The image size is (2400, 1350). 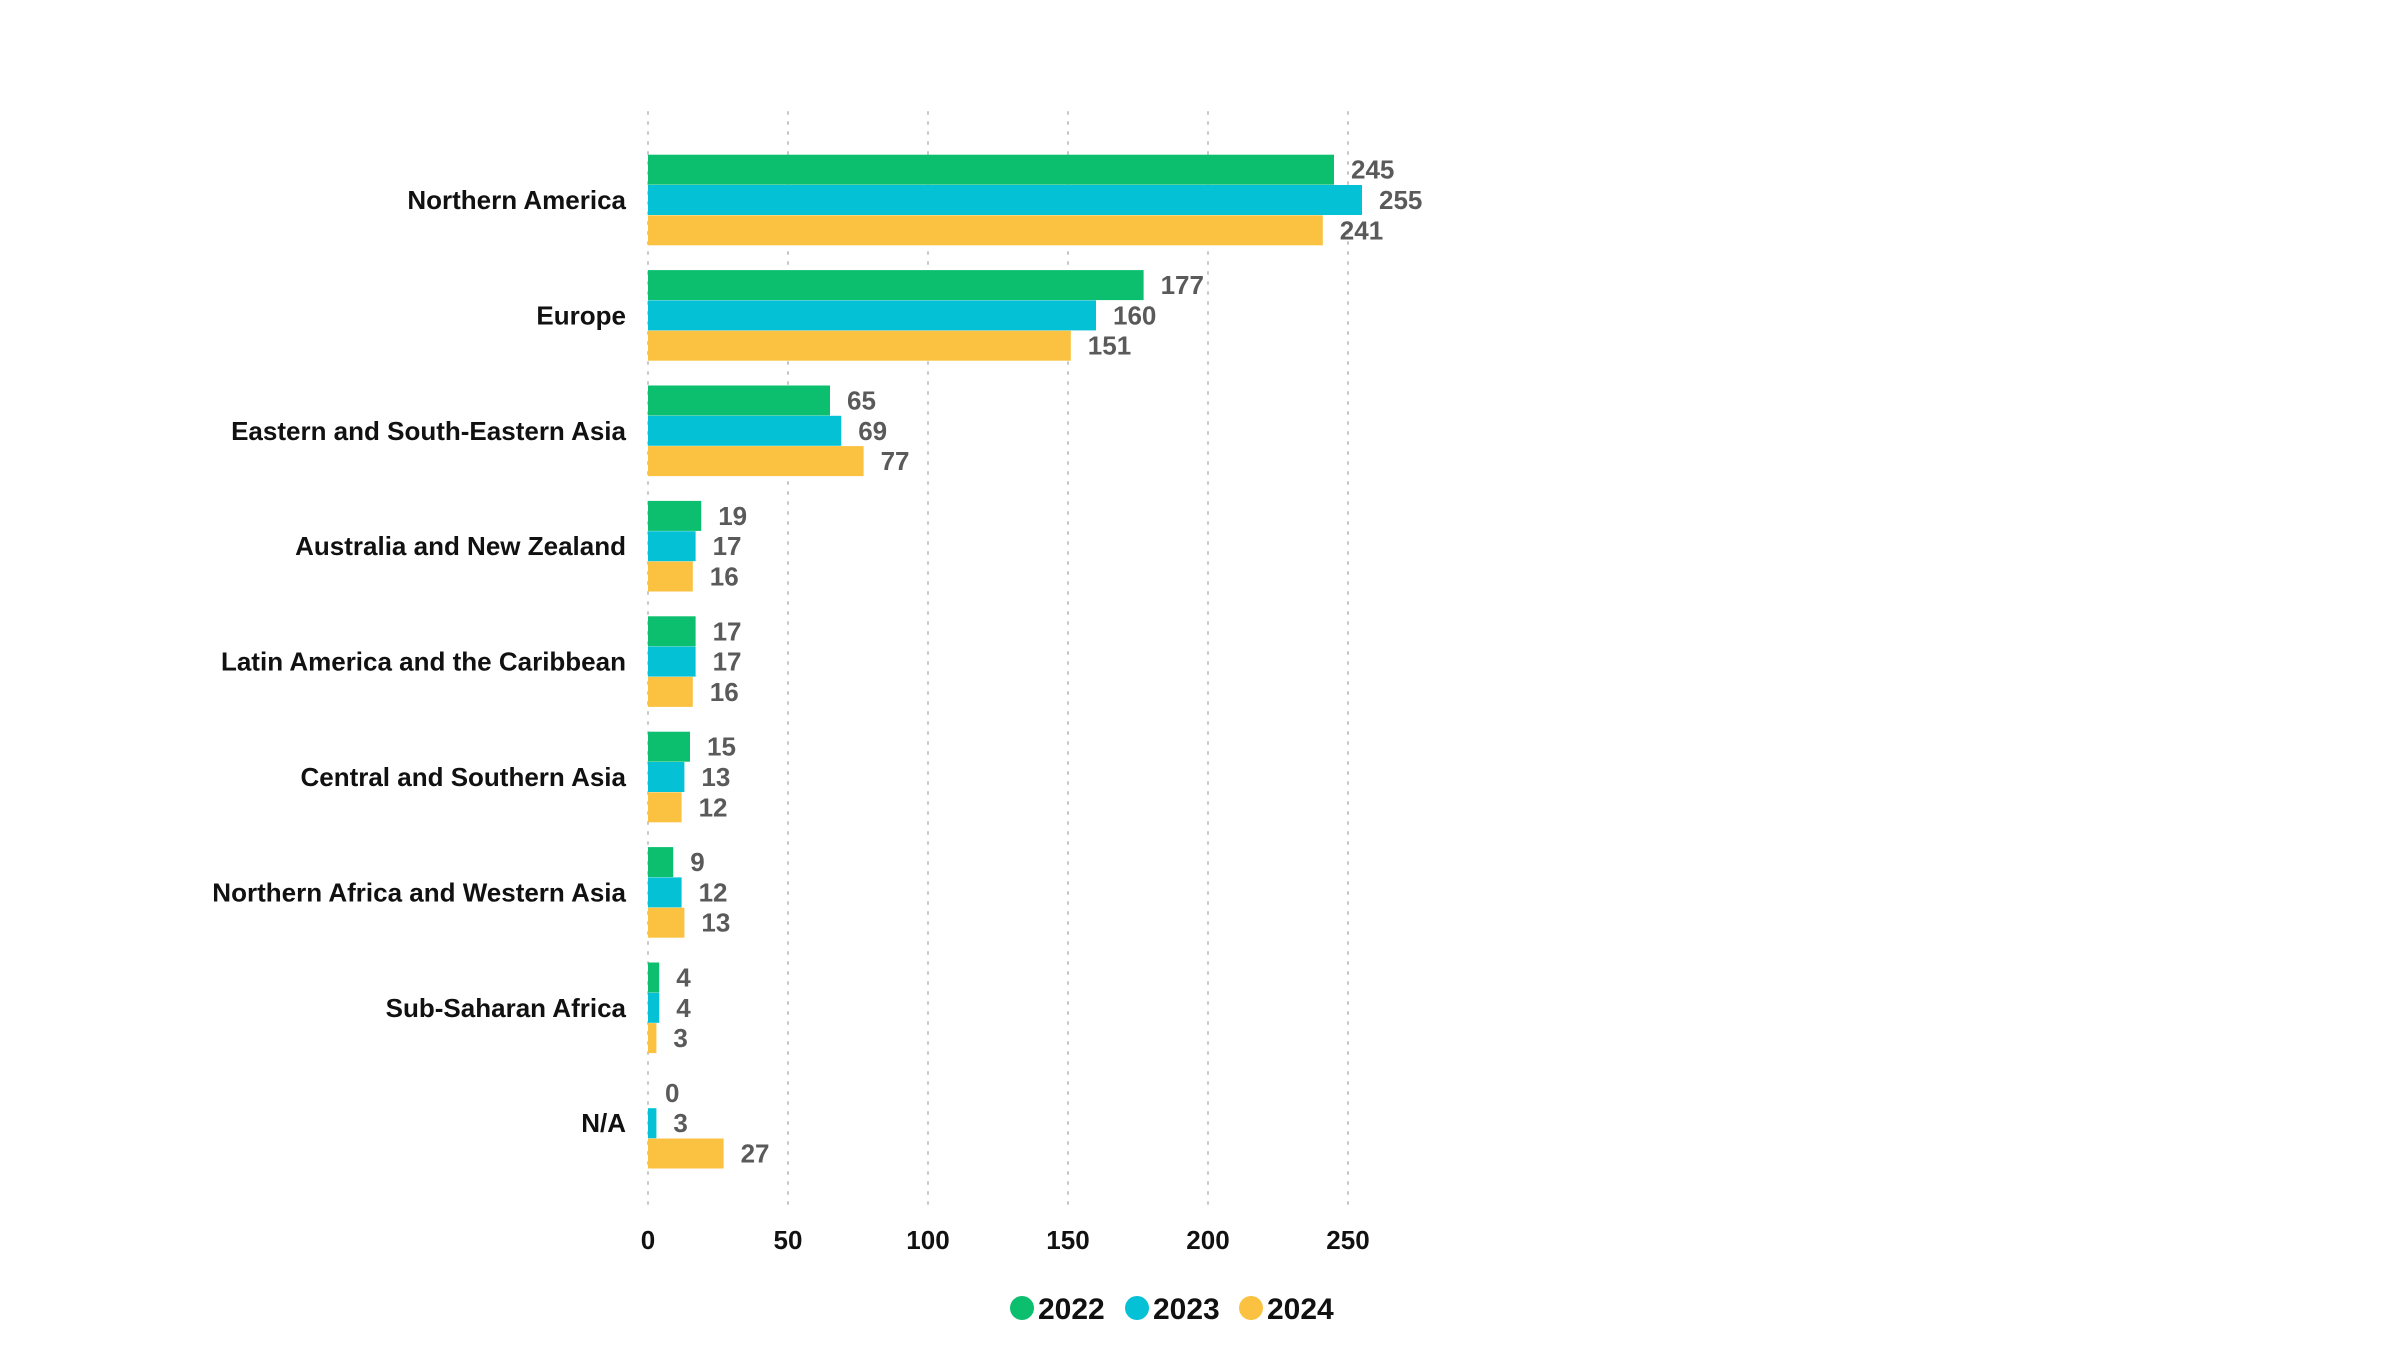 I want to click on data-label: 9, so click(x=697, y=862).